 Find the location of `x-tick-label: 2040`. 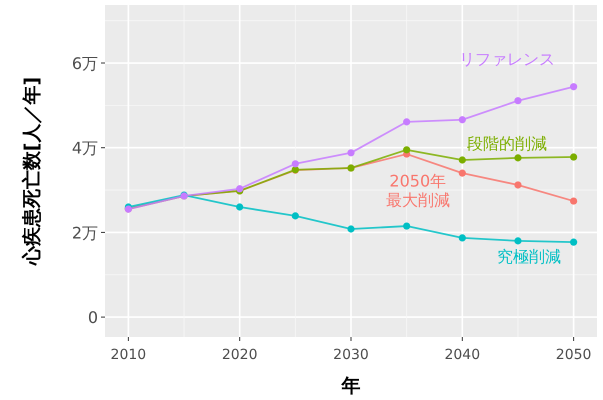

x-tick-label: 2040 is located at coordinates (462, 355).